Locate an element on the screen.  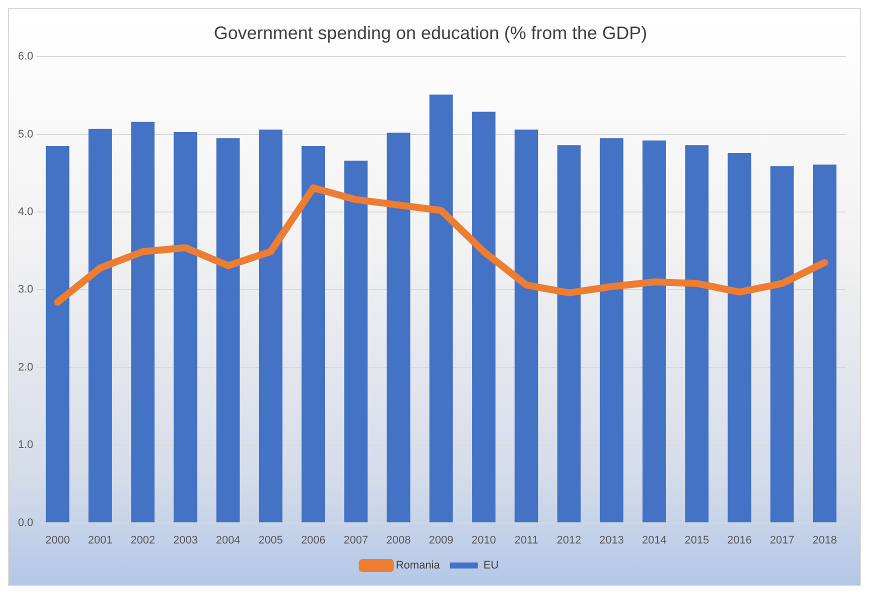
x-tick-label: 2007 is located at coordinates (356, 540).